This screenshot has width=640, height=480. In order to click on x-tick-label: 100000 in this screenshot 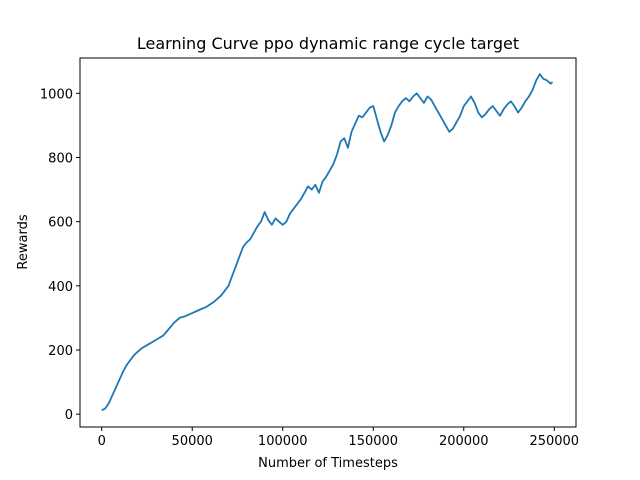, I will do `click(283, 441)`.